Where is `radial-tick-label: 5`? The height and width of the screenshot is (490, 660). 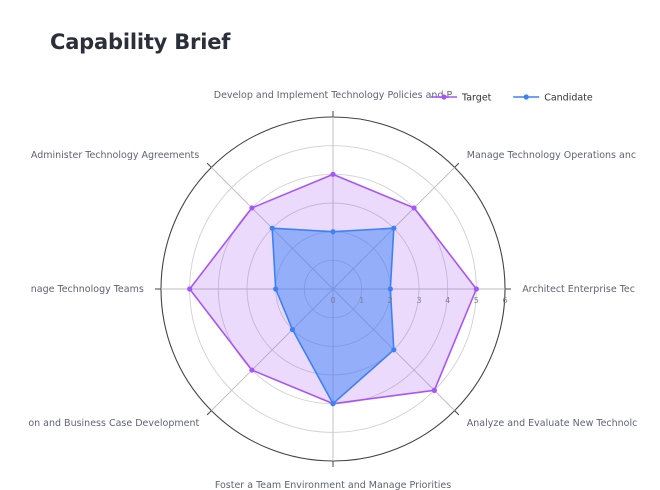 radial-tick-label: 5 is located at coordinates (476, 300).